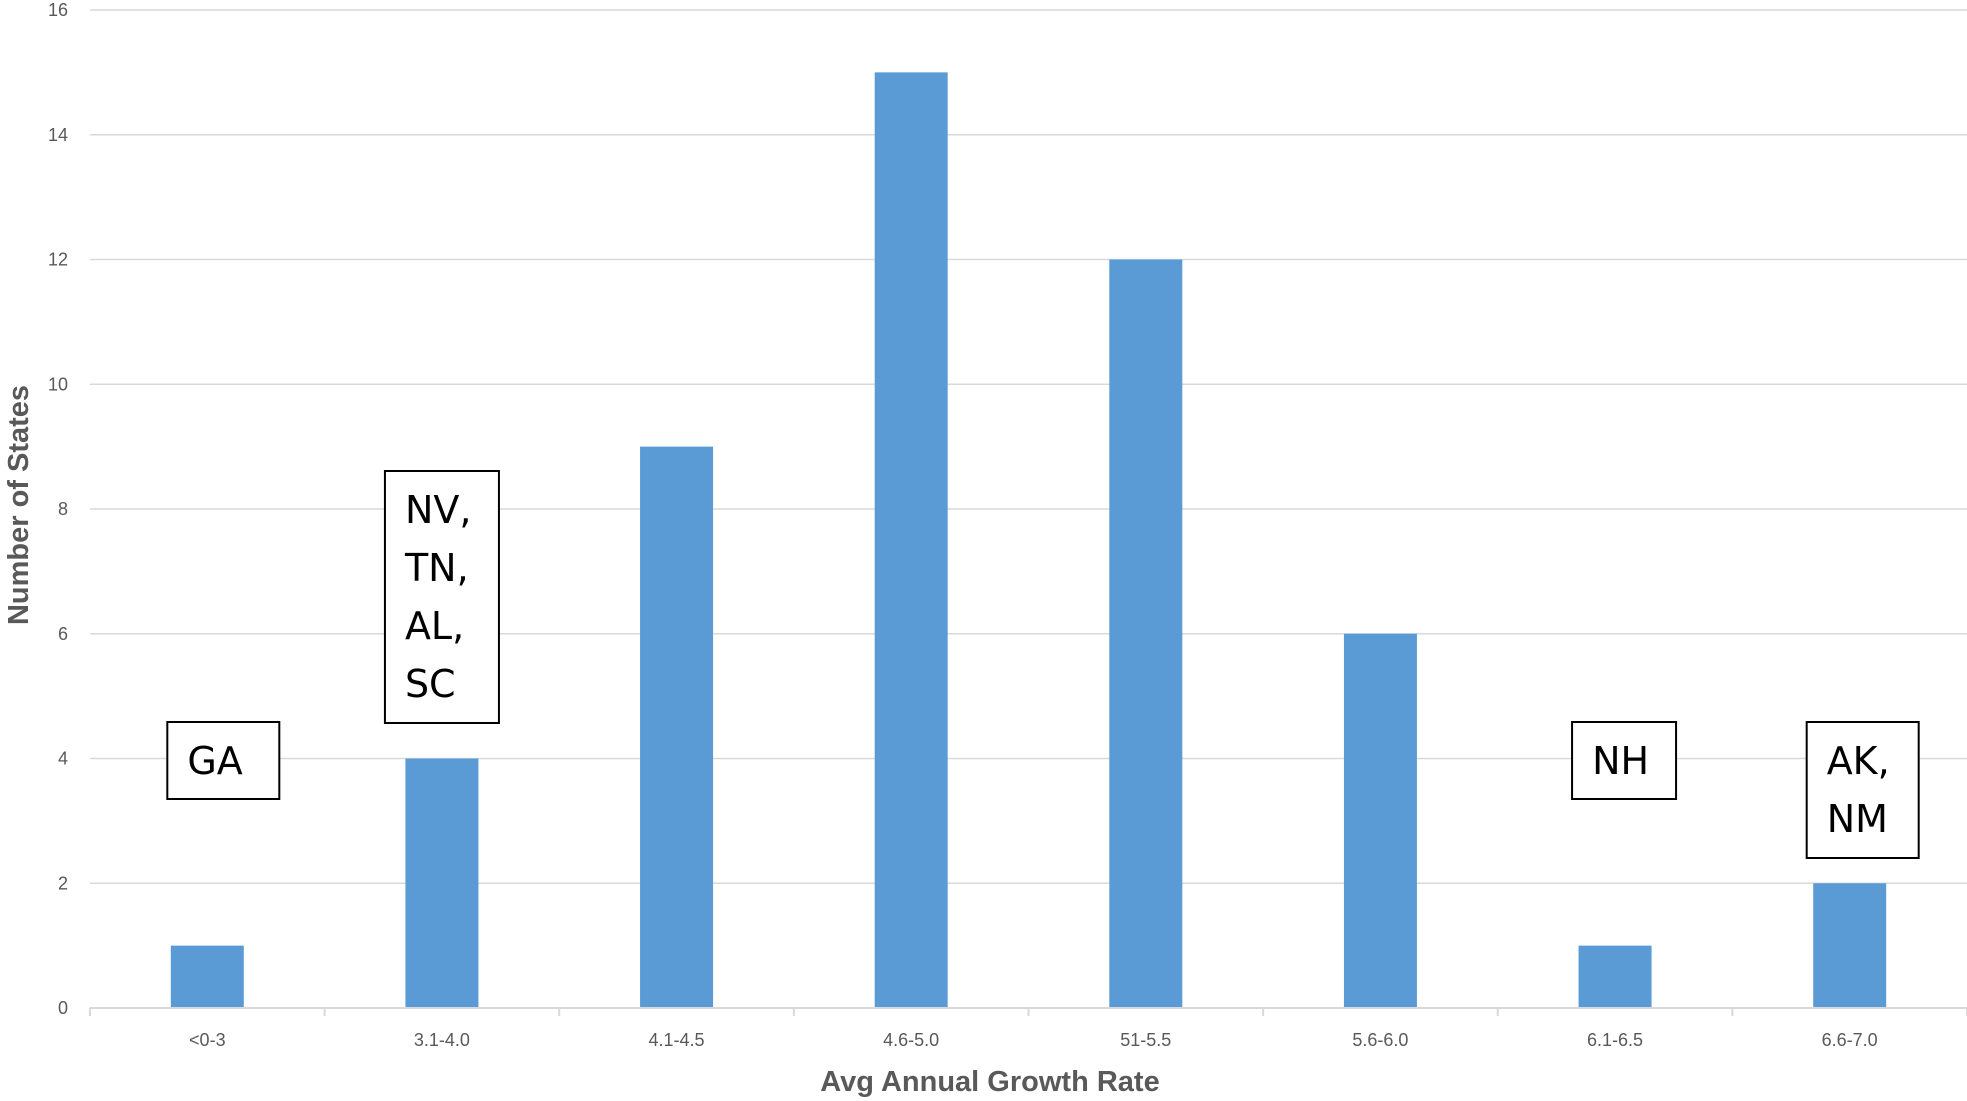  I want to click on y-tick-label: 14, so click(58, 135).